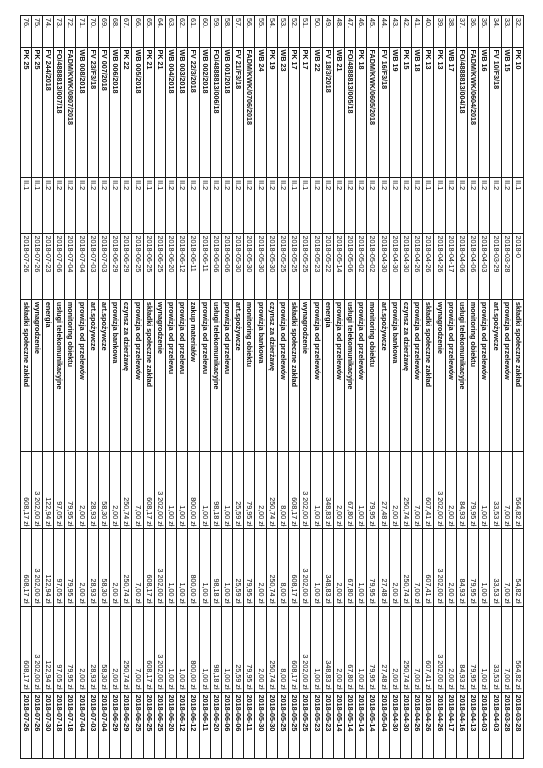 The height and width of the screenshot is (768, 543). What do you see at coordinates (193, 567) in the screenshot?
I see `amount-qualified-cell: 800,00 zł` at bounding box center [193, 567].